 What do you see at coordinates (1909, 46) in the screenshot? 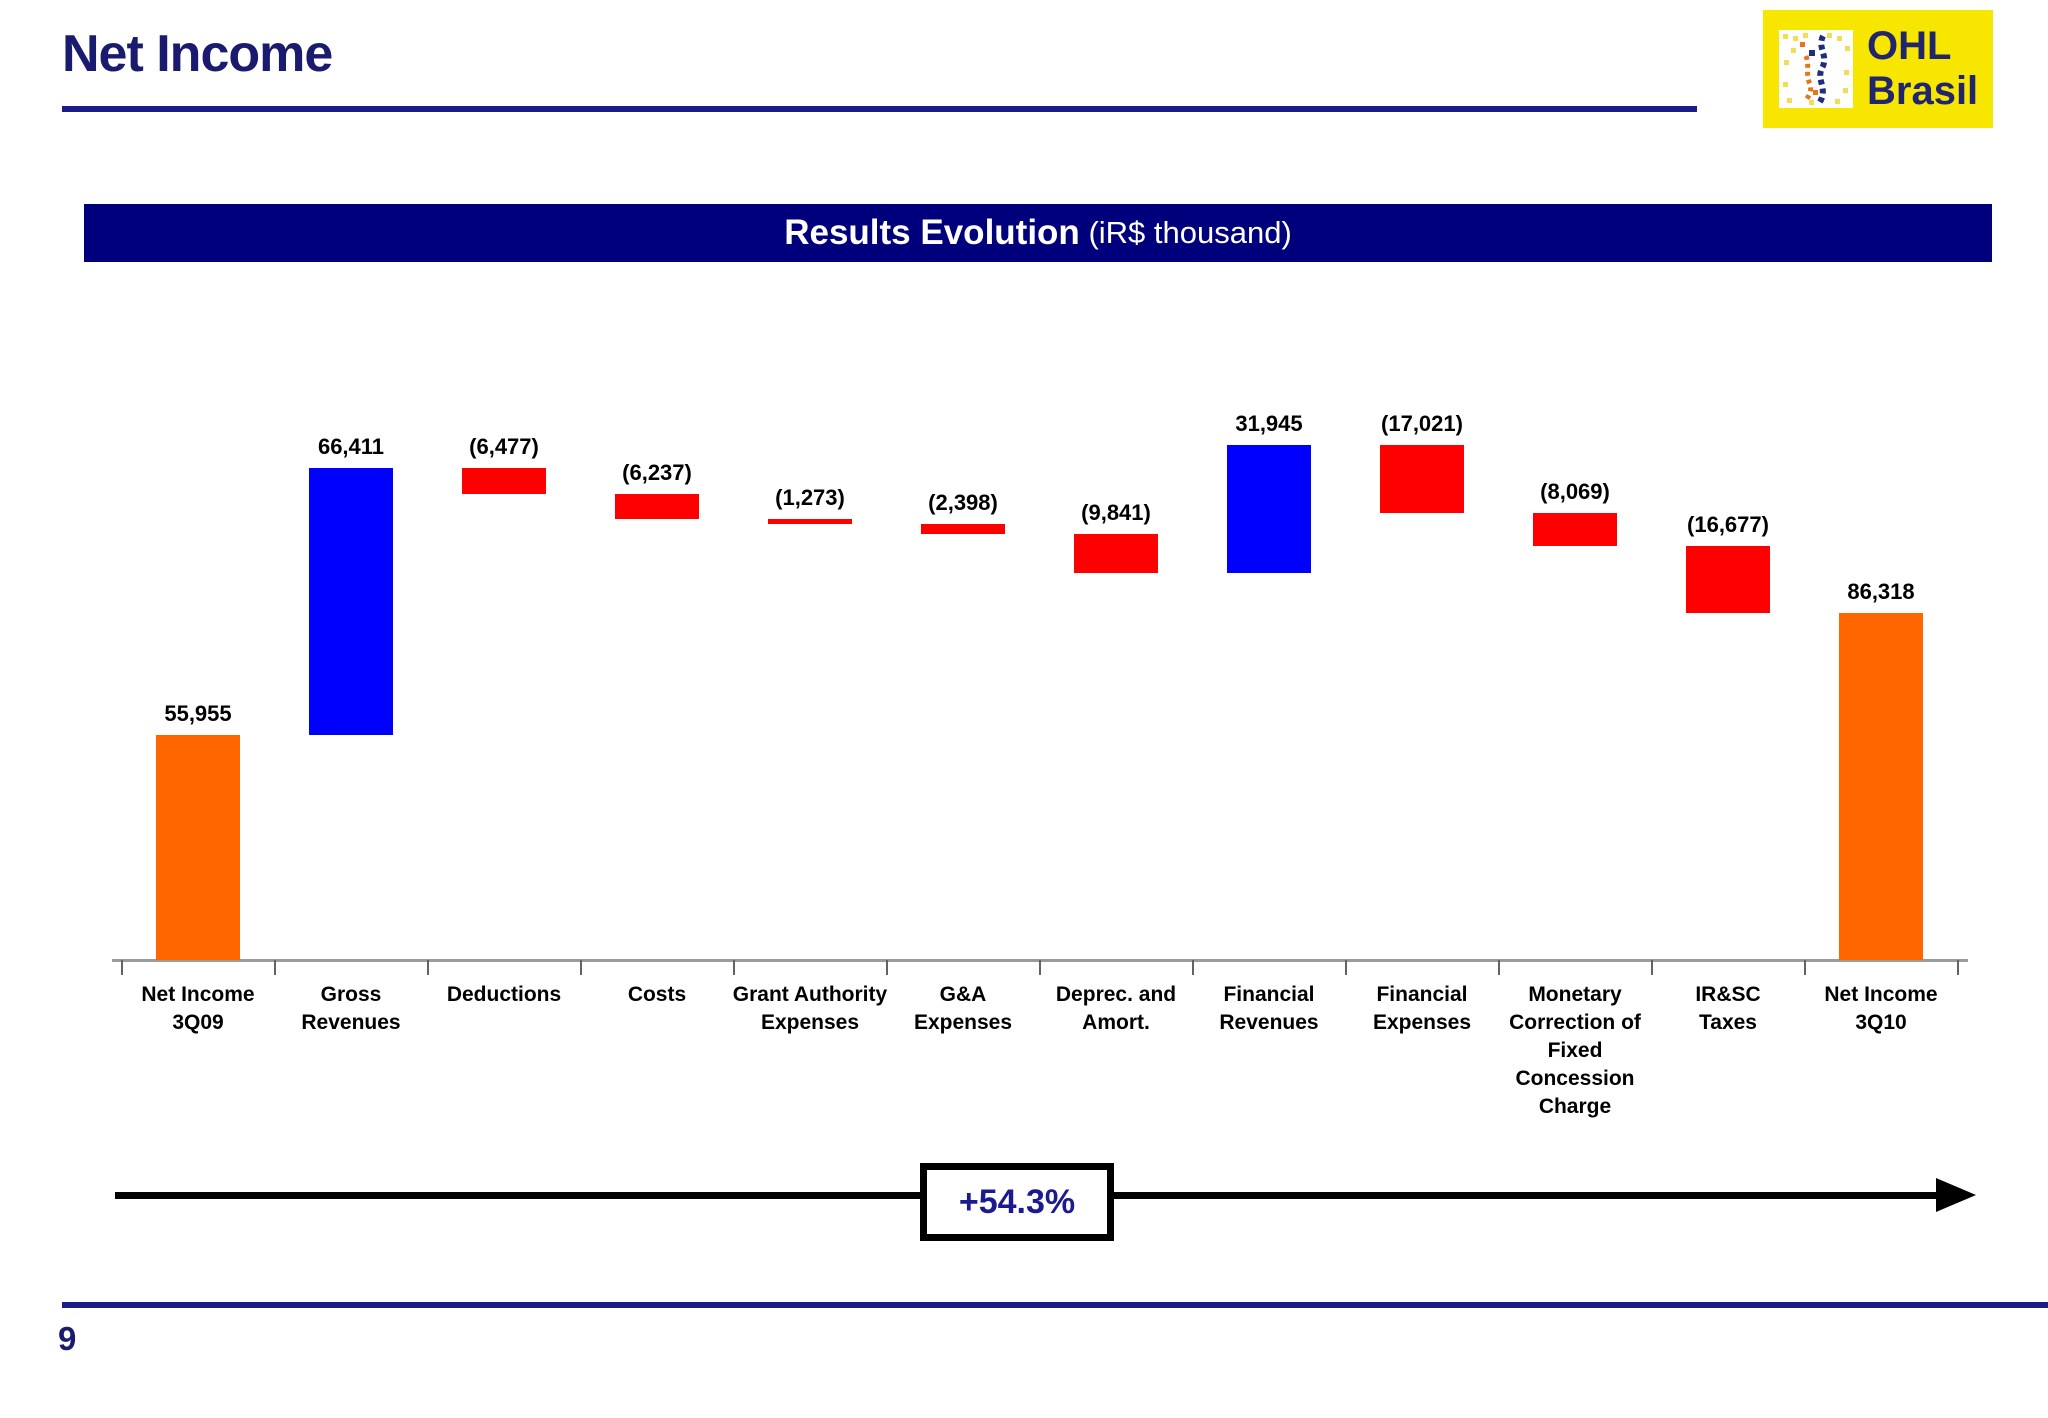
I see `logo-line1: OHL` at bounding box center [1909, 46].